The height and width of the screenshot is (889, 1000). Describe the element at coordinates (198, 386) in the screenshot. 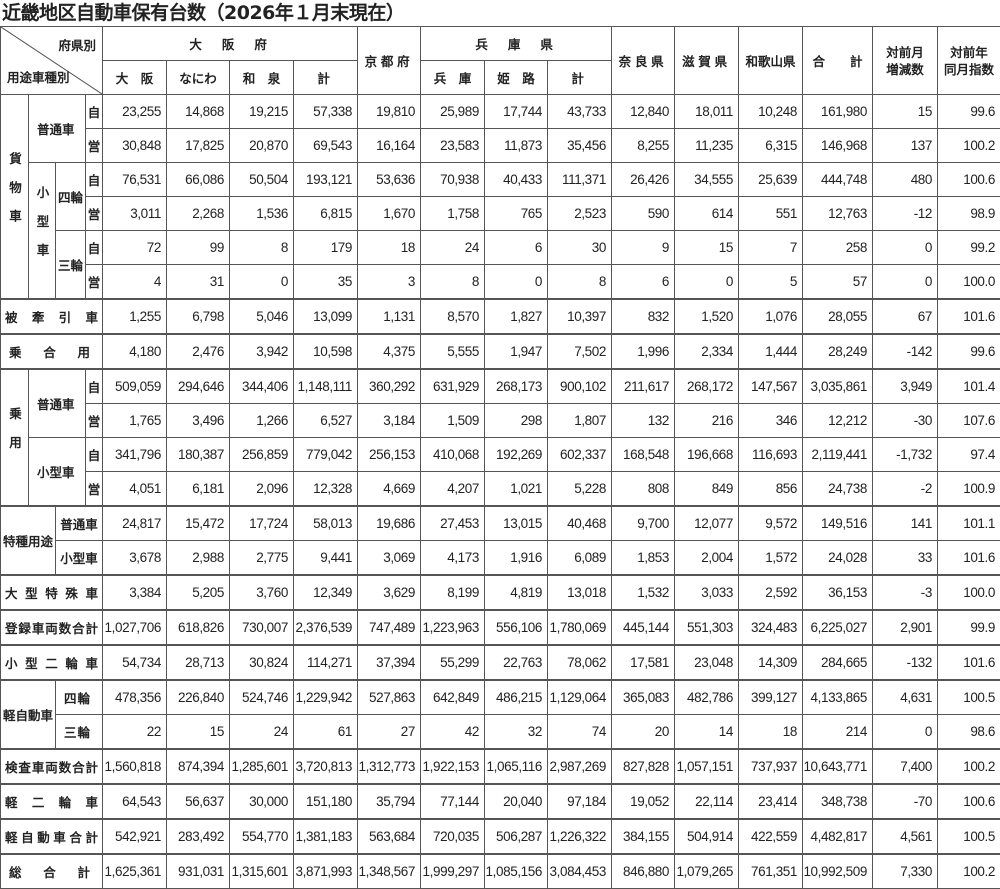

I see `table-cell: 294,646` at that location.